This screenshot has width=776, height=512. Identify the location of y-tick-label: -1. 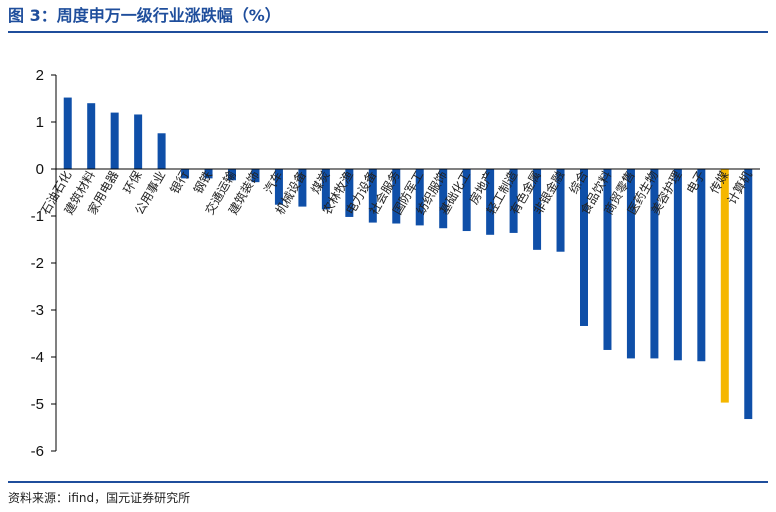
(37, 216).